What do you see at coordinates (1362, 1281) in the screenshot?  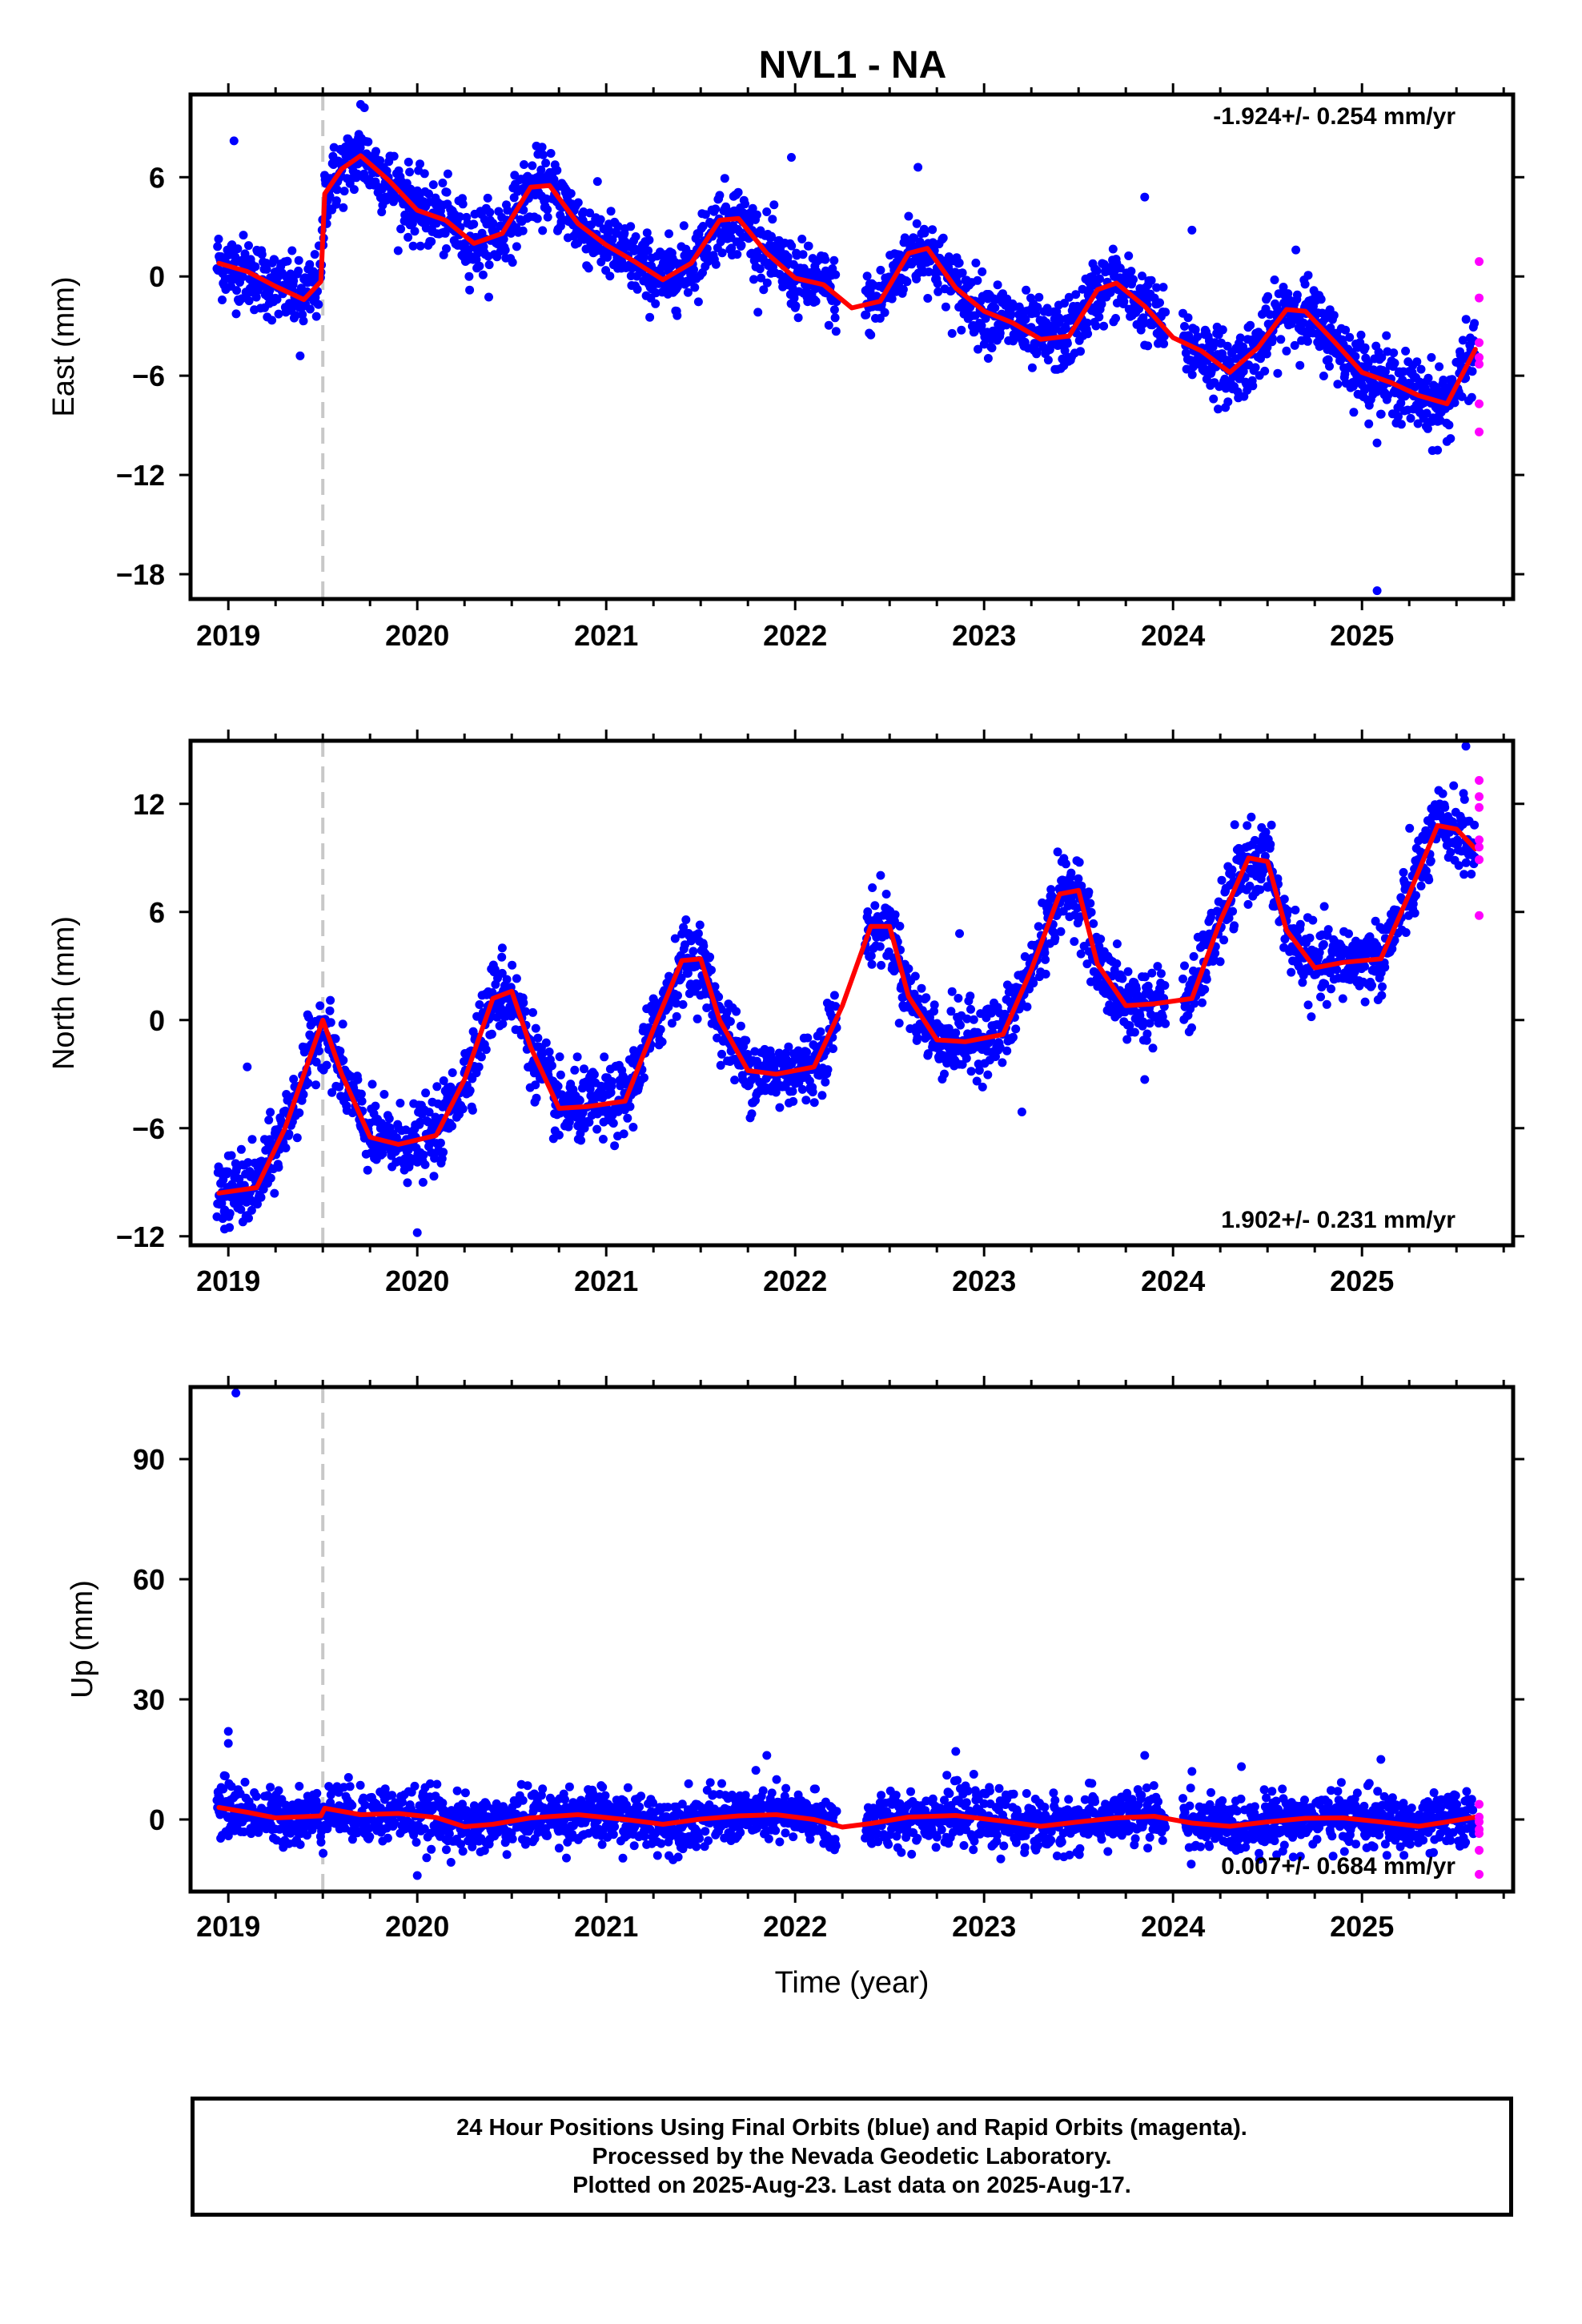 I see `north-x-tick-label: 2025` at bounding box center [1362, 1281].